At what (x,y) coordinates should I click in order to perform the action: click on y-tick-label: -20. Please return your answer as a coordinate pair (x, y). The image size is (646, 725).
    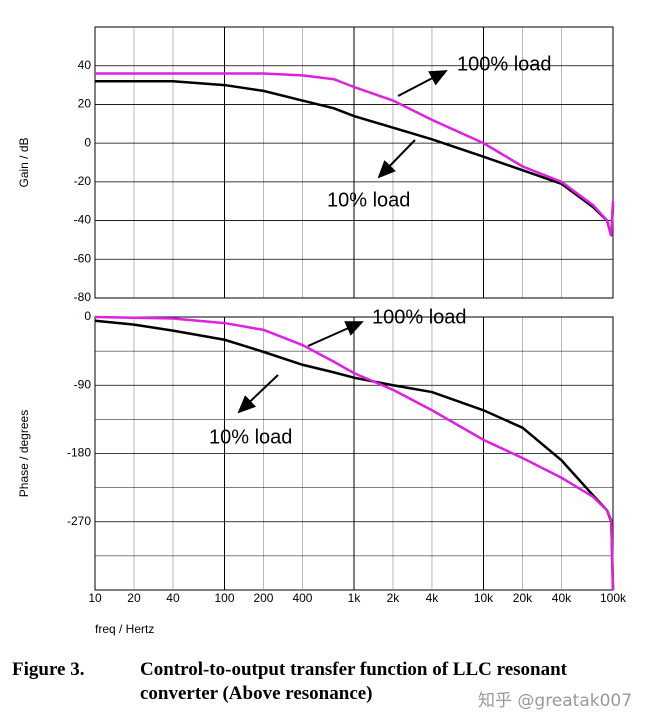
    Looking at the image, I should click on (83, 181).